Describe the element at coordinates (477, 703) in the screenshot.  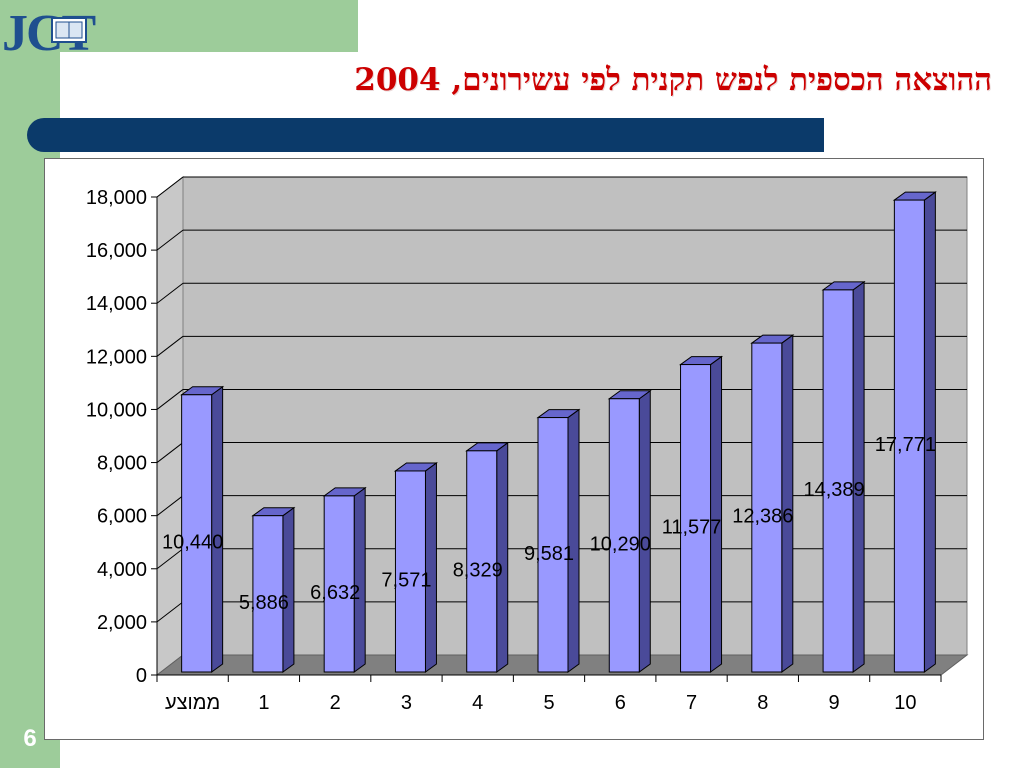
I see `x-tick-label: 4` at that location.